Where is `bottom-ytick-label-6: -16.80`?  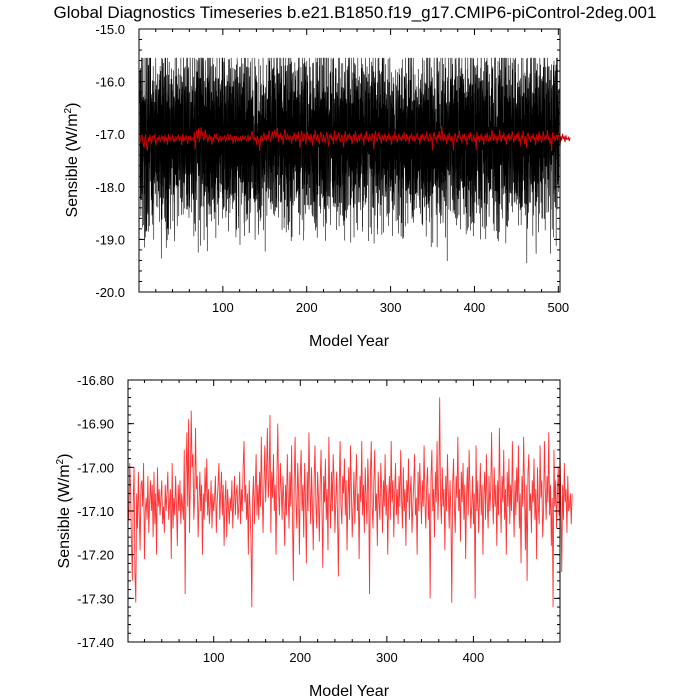 bottom-ytick-label-6: -16.80 is located at coordinates (95, 380).